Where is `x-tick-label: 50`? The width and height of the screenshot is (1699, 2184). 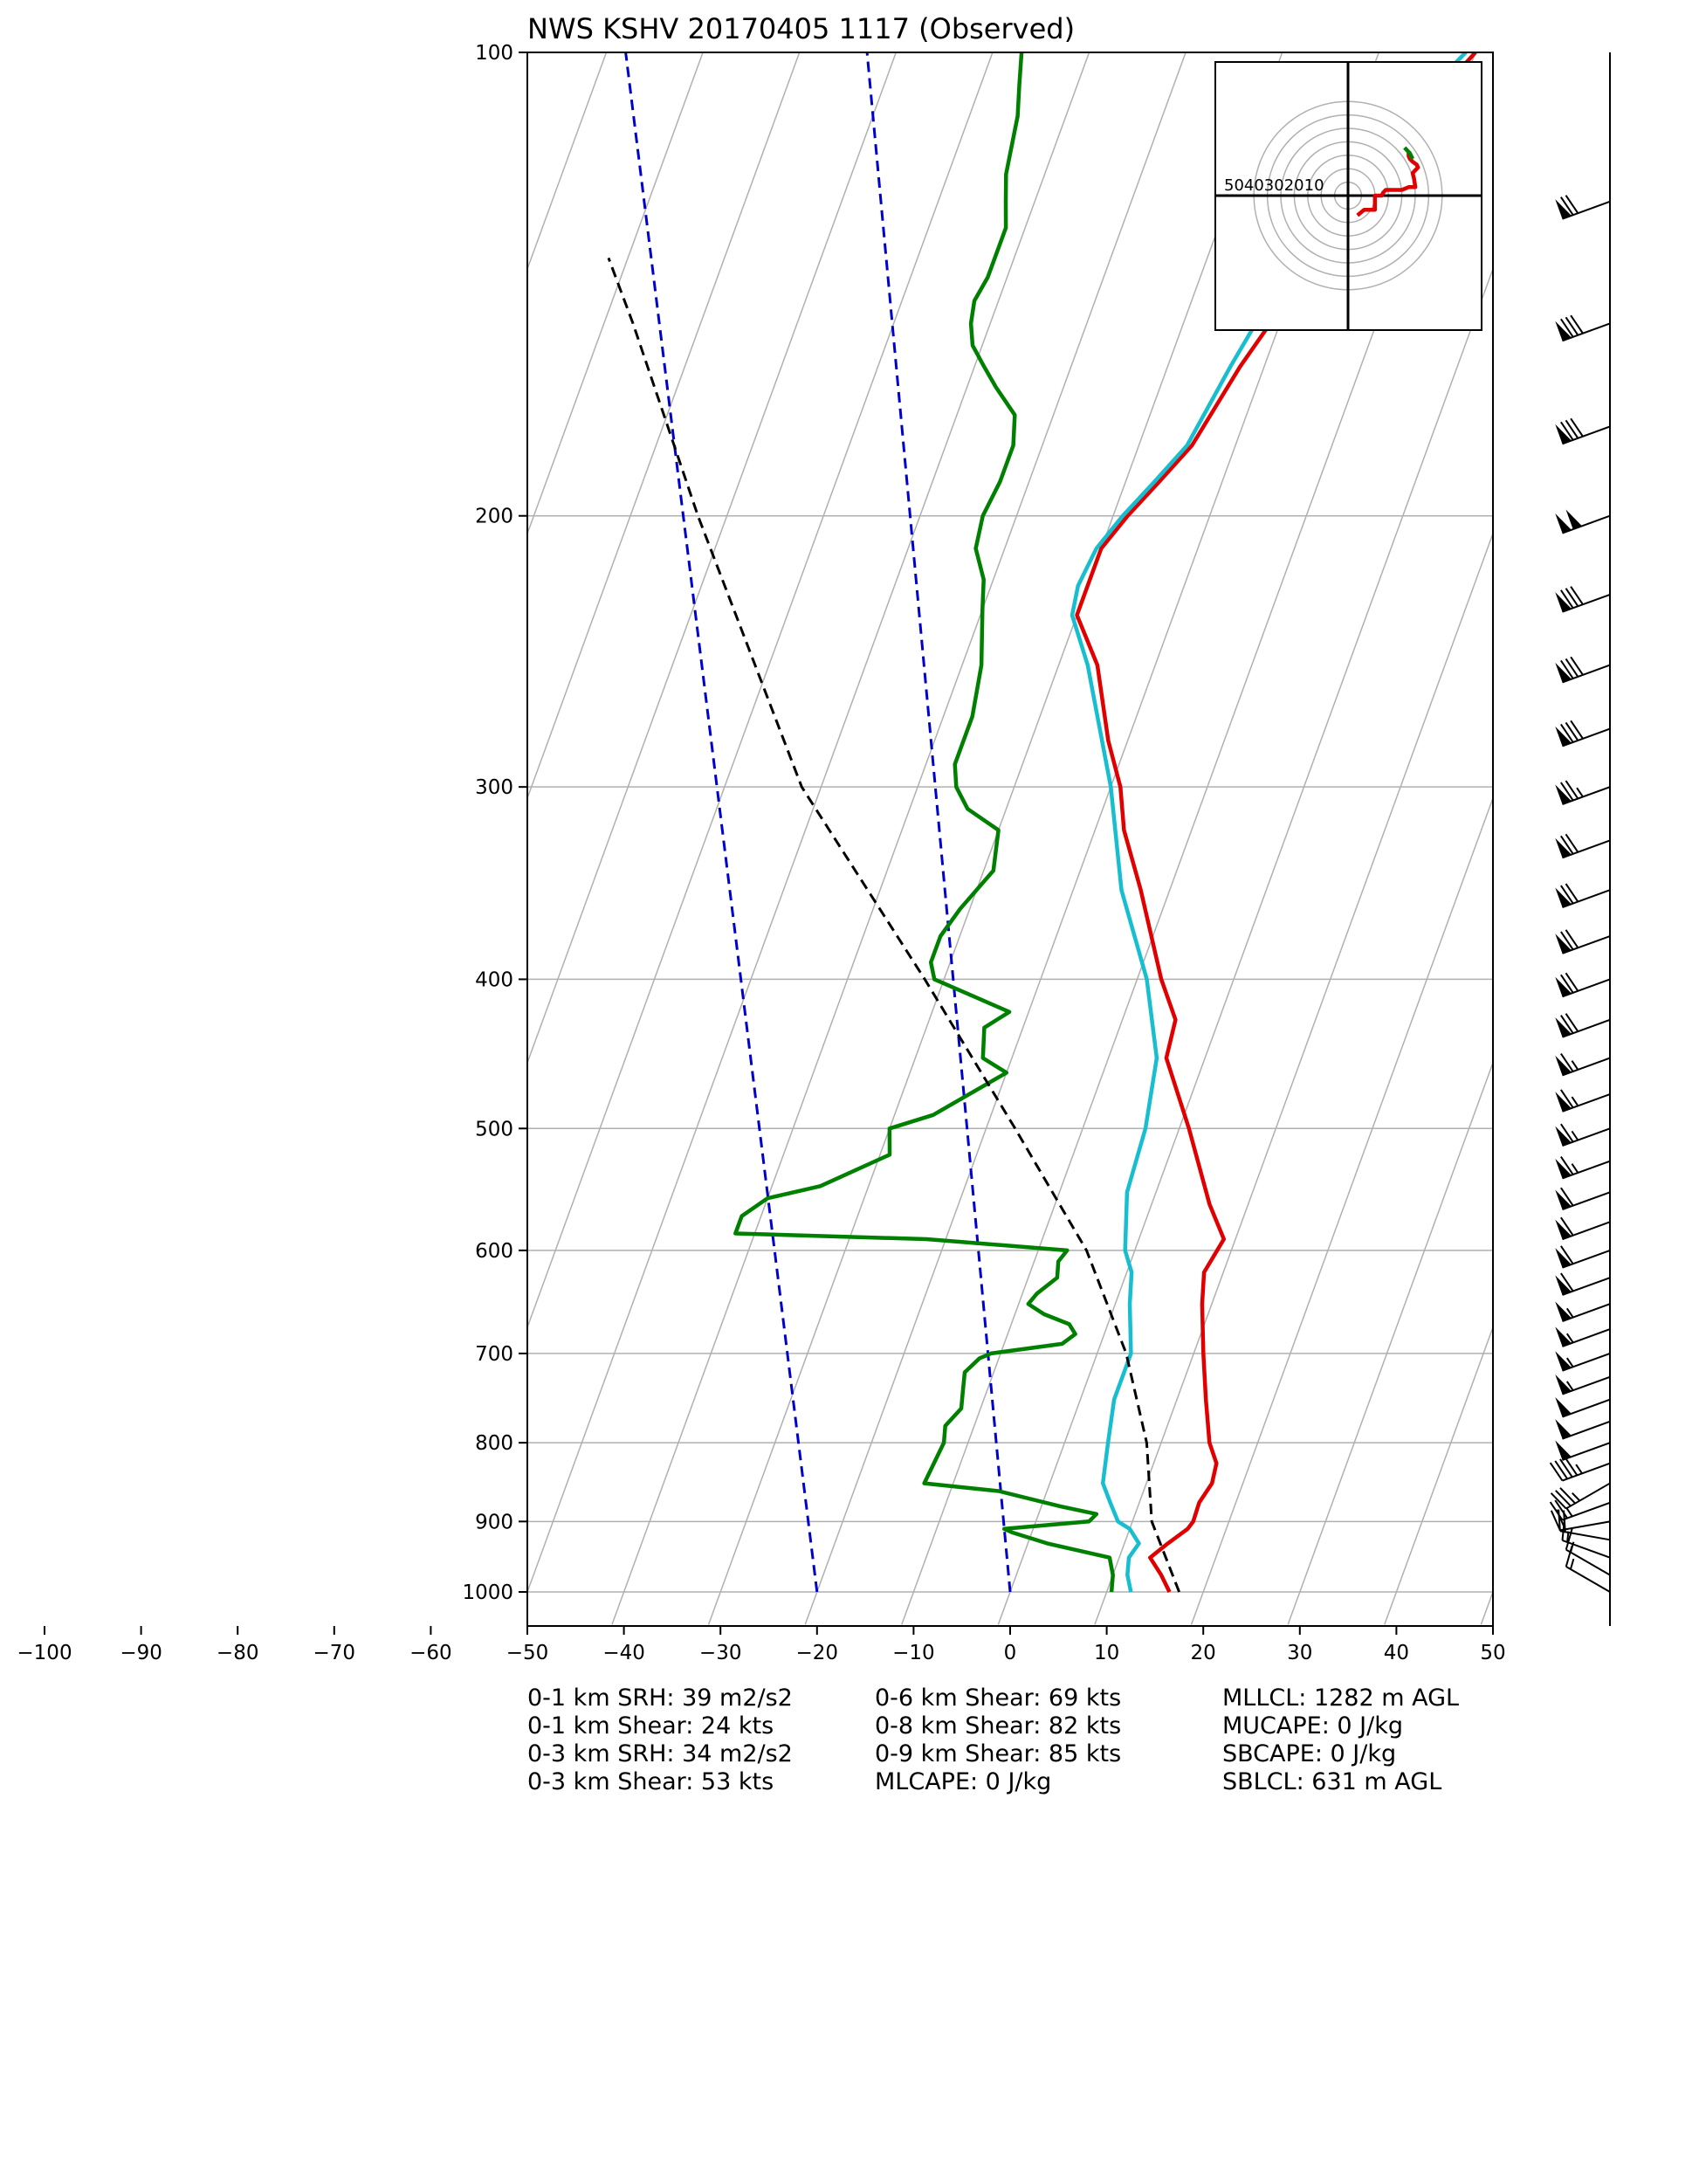 x-tick-label: 50 is located at coordinates (1492, 1653).